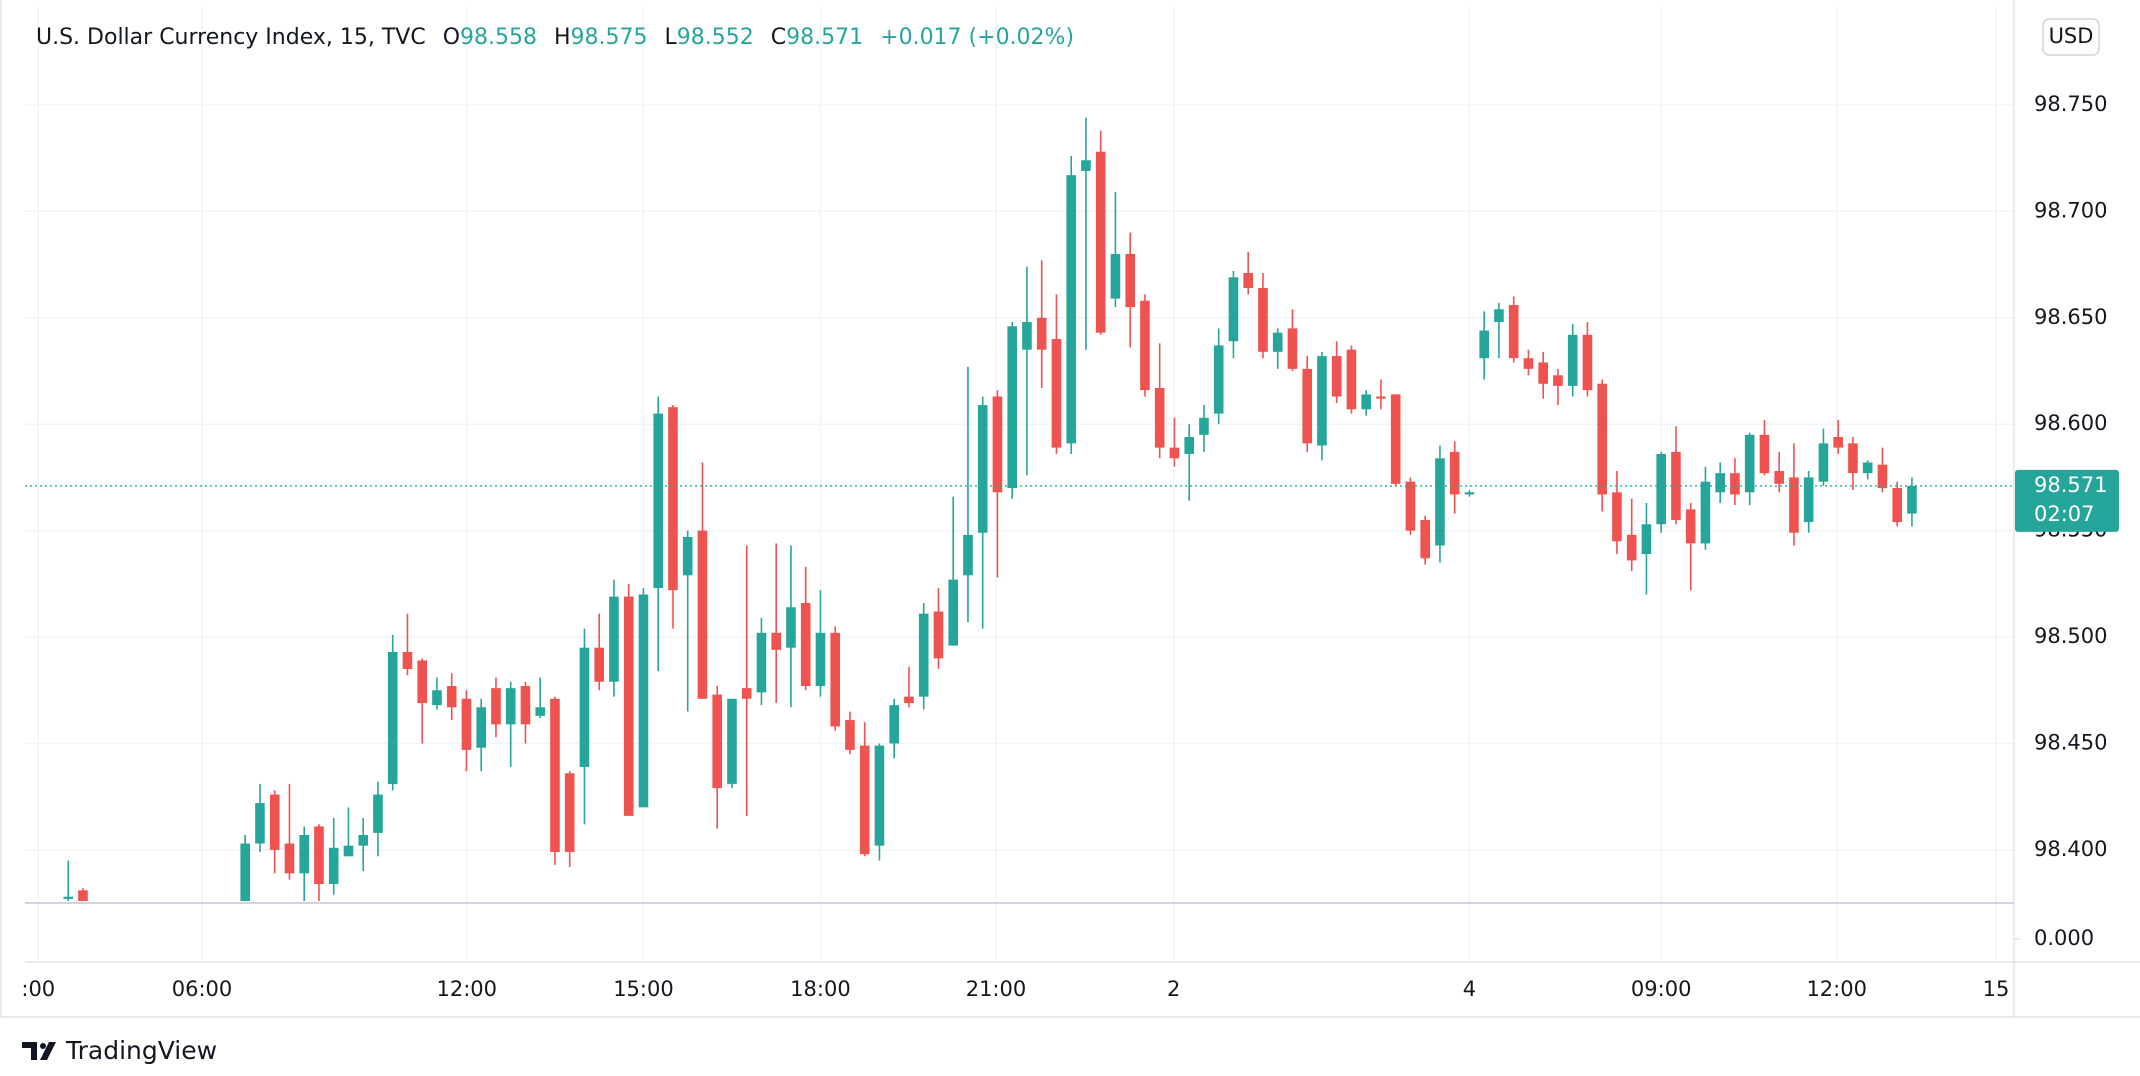 This screenshot has height=1076, width=2140. Describe the element at coordinates (643, 989) in the screenshot. I see `x-tick-label: 15:00` at that location.